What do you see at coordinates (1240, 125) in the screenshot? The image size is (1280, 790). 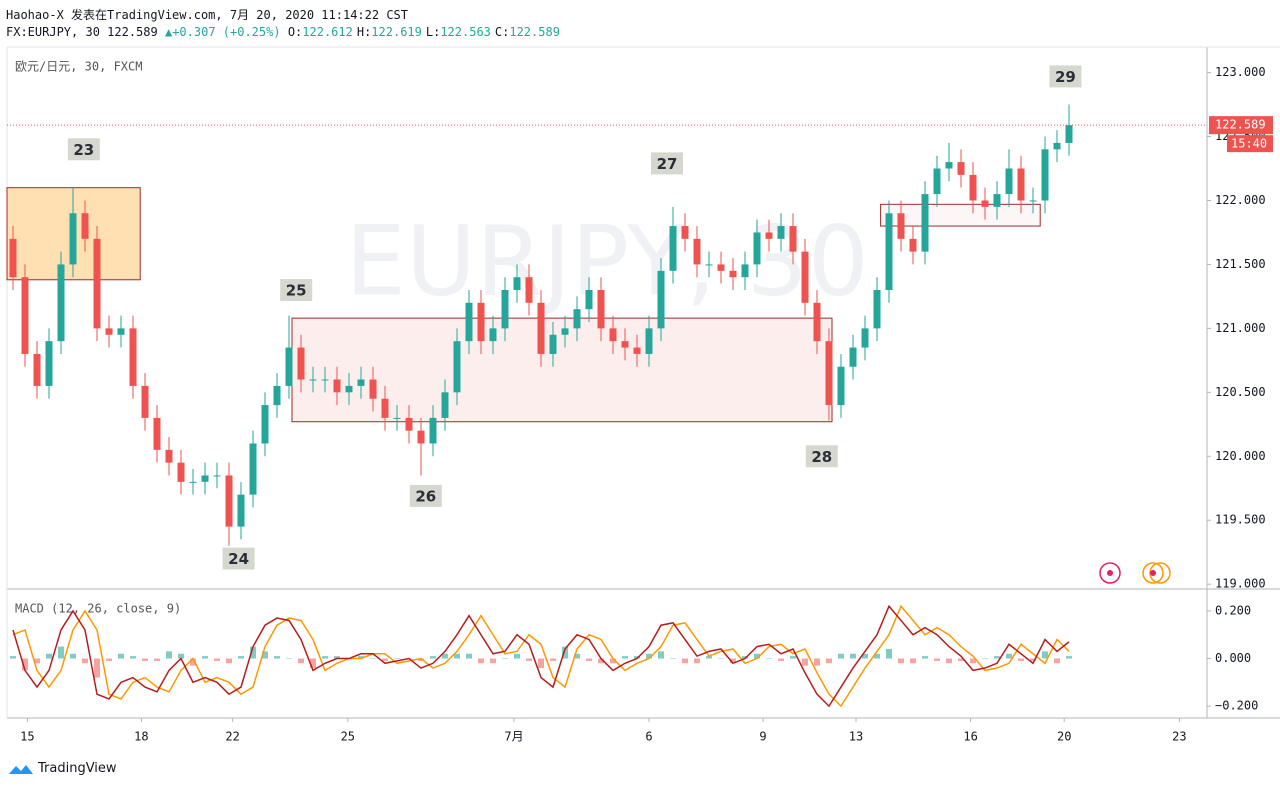 I see `last-price-label: 122.589` at bounding box center [1240, 125].